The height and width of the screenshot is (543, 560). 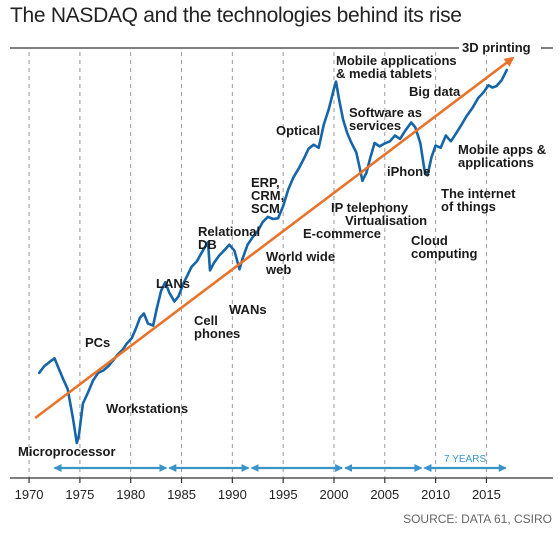 I want to click on tech-label: Big data, so click(x=435, y=91).